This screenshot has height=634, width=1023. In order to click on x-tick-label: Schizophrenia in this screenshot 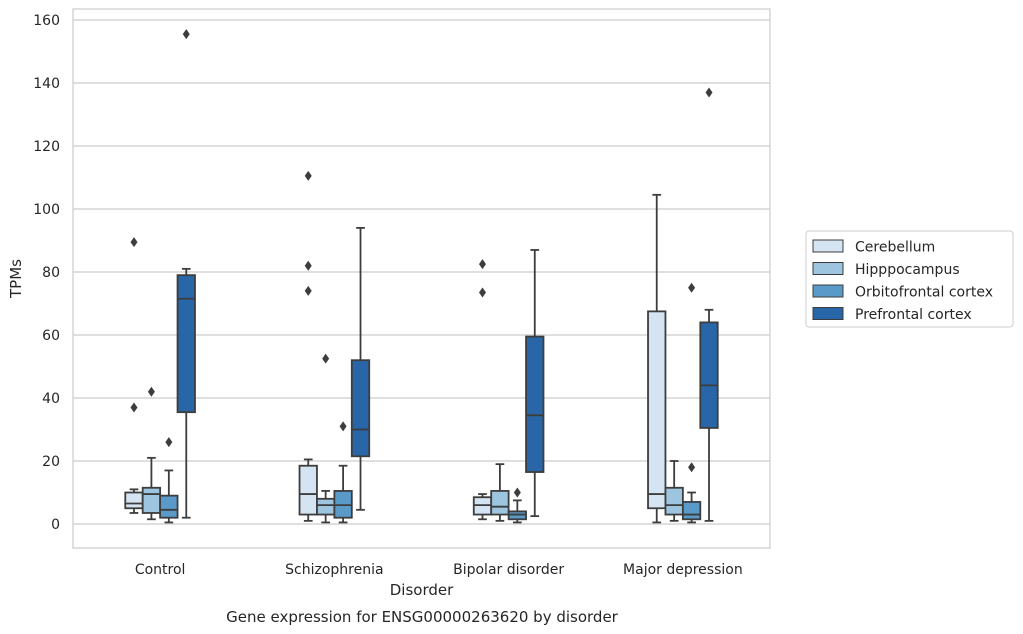, I will do `click(334, 570)`.